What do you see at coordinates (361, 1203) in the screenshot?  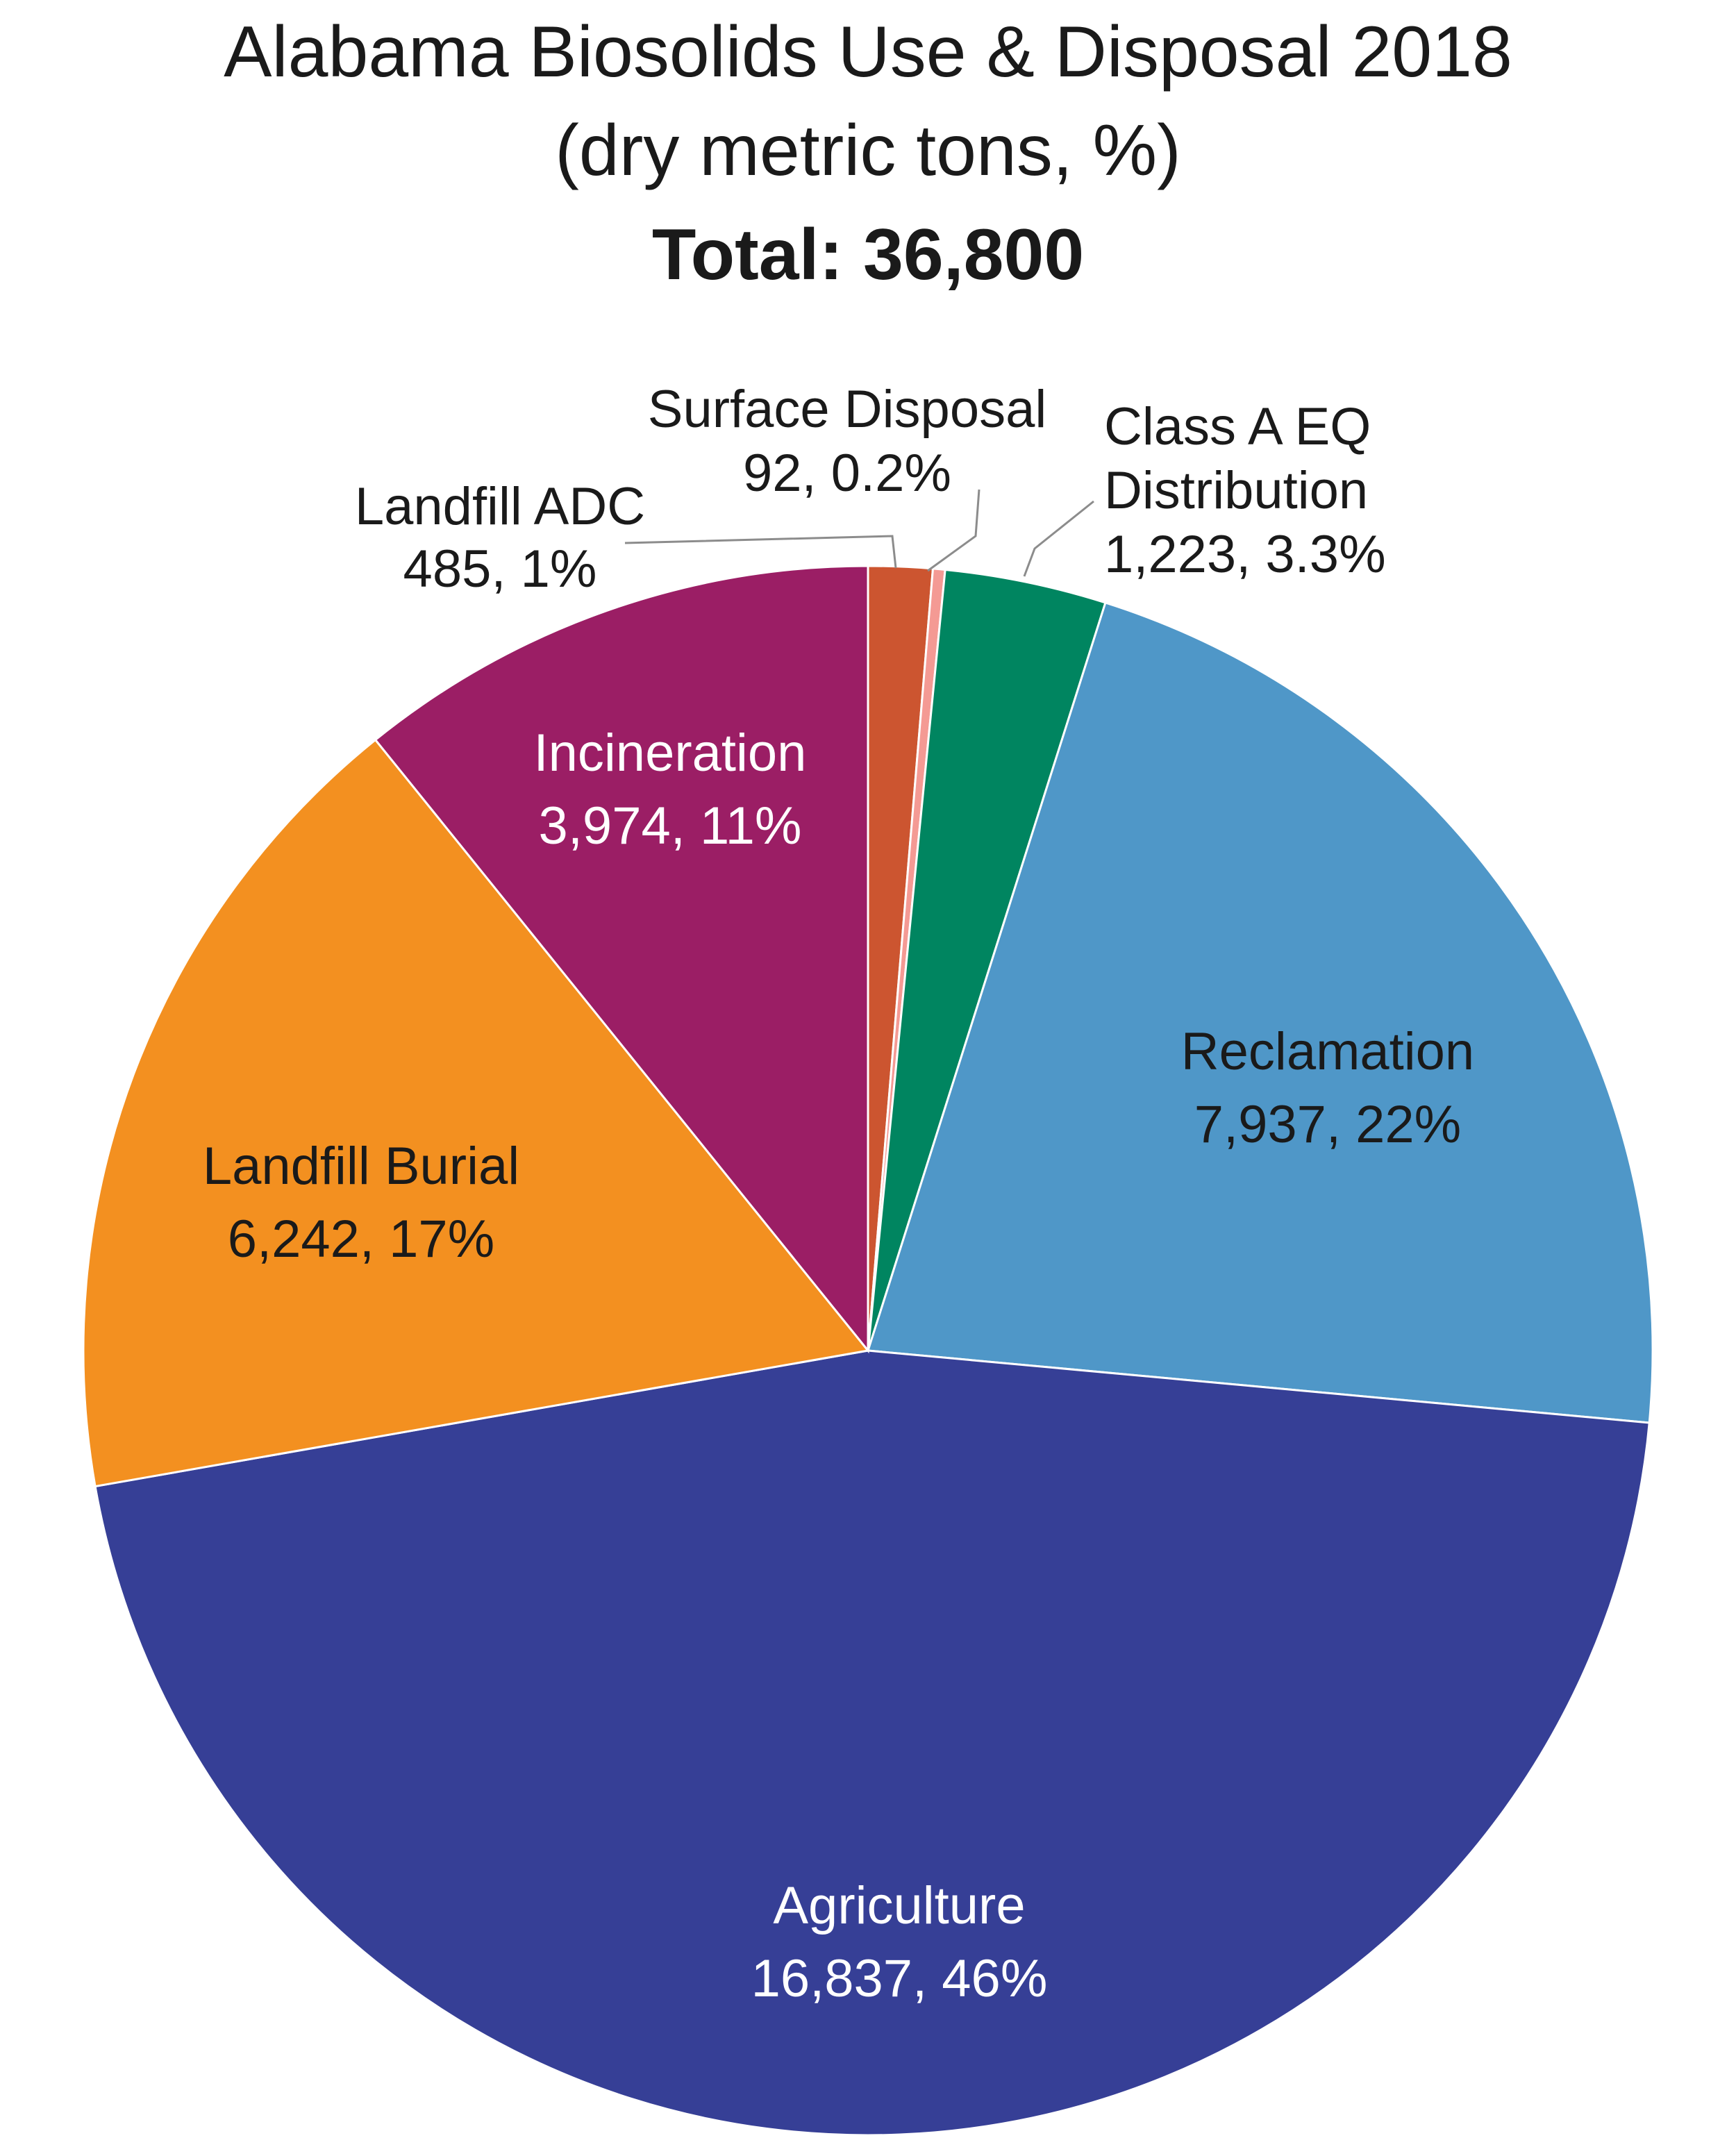 I see `slice-label-landfill-burial: Landfill Burial 6,242, 17%` at bounding box center [361, 1203].